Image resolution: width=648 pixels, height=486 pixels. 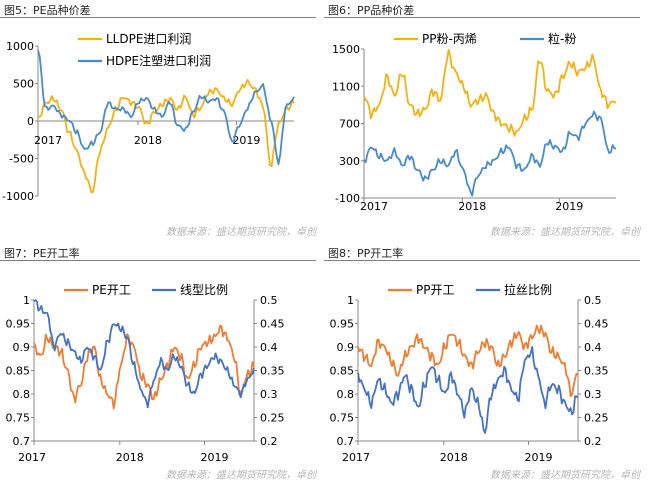 I want to click on legend-label: PP粉-丙烯, so click(x=449, y=39).